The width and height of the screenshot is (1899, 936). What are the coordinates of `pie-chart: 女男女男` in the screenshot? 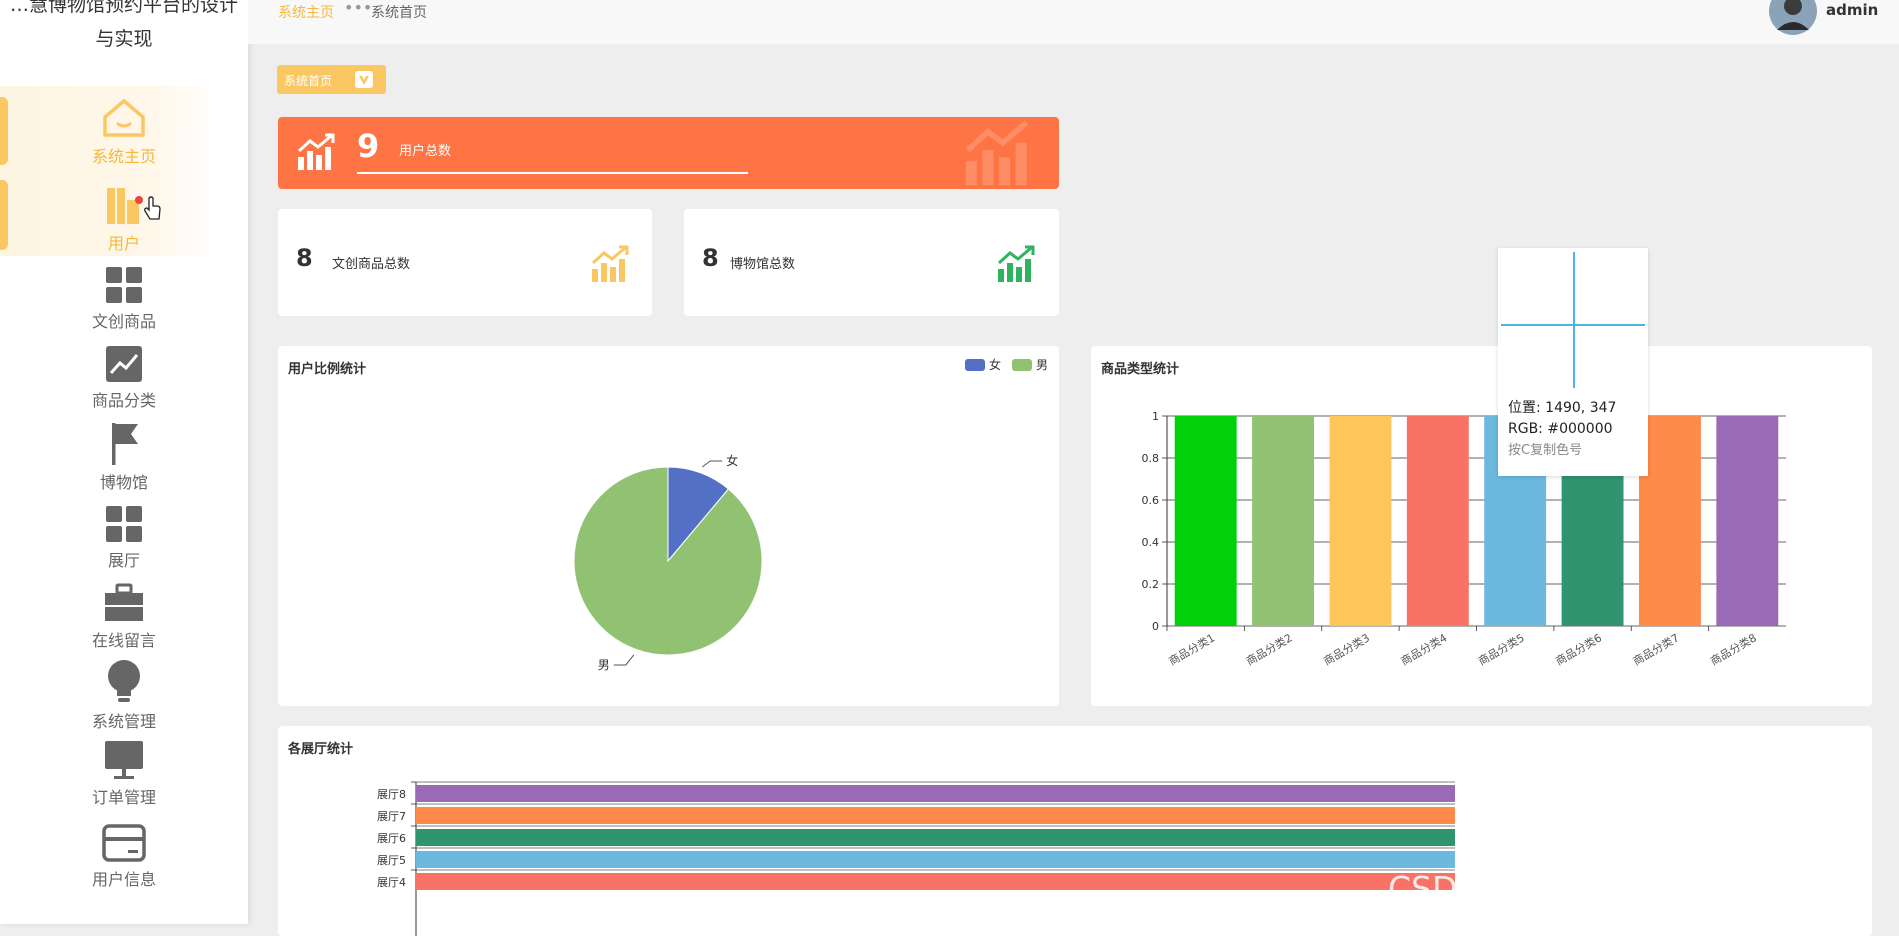 It's located at (810, 514).